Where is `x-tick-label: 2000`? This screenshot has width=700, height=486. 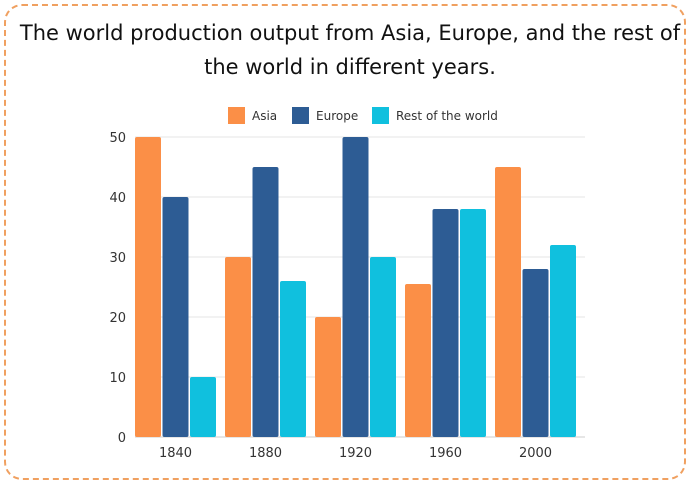
x-tick-label: 2000 is located at coordinates (535, 453).